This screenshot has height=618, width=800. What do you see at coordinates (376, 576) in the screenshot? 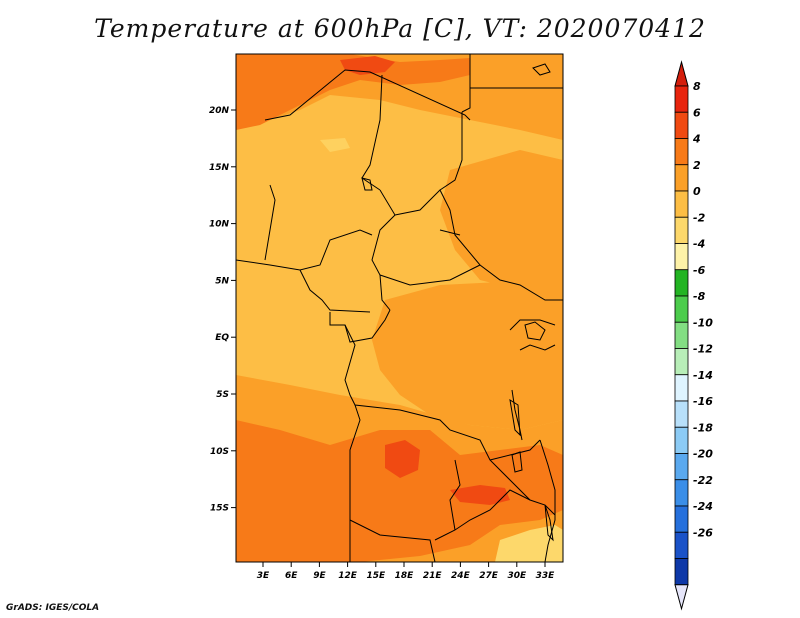
I see `lon-tick-label: 15E` at bounding box center [376, 576].